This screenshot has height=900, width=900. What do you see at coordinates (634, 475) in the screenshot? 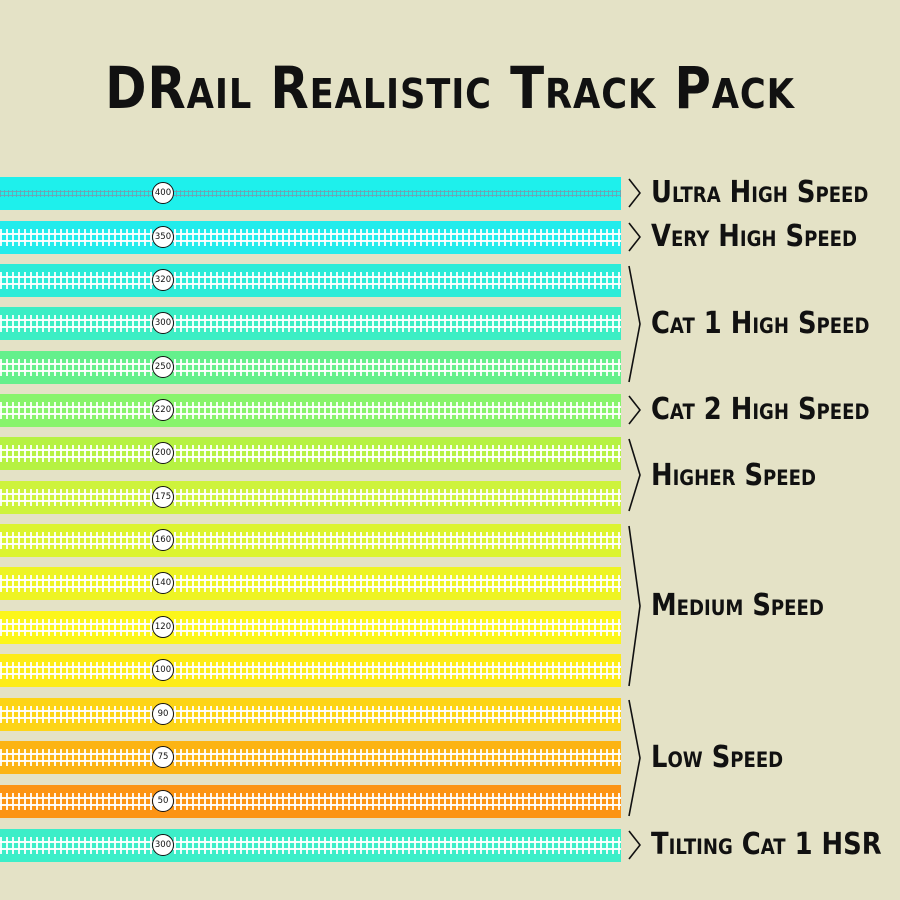
I see `bracket-higher-speed` at bounding box center [634, 475].